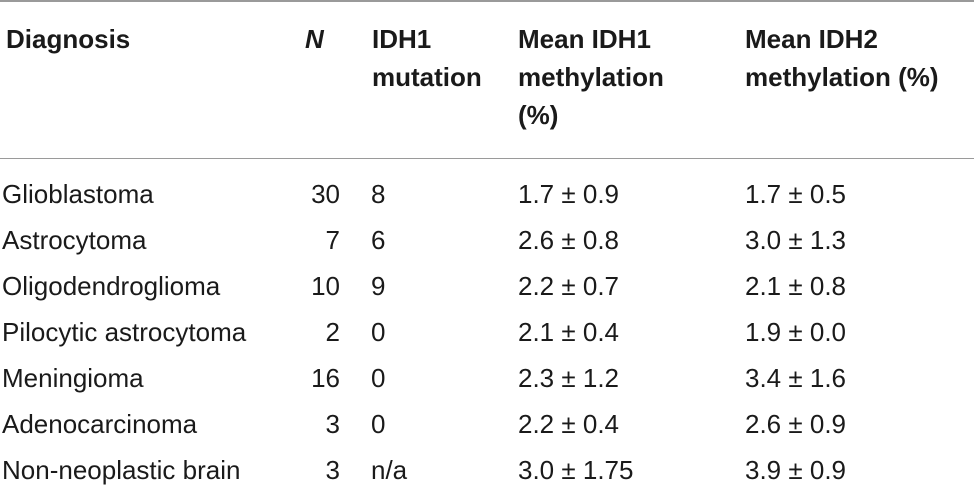 The image size is (974, 493). Describe the element at coordinates (487, 378) in the screenshot. I see `table-row: Meningioma 16 0 2.3 ± 1.2 3.4 ± 1.6` at that location.